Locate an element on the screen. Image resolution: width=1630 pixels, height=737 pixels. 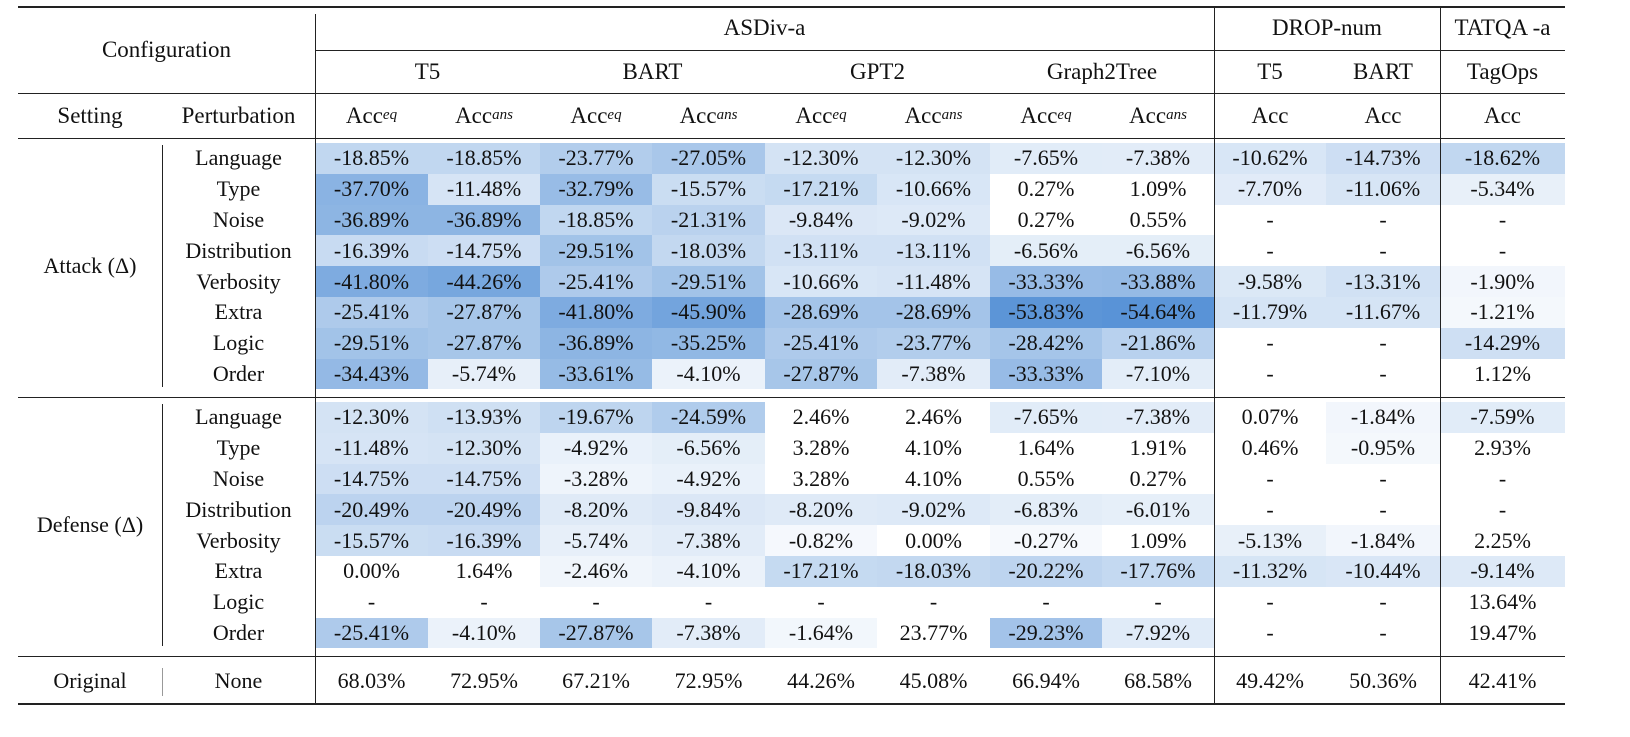
original-setting: Original is located at coordinates (90, 680).